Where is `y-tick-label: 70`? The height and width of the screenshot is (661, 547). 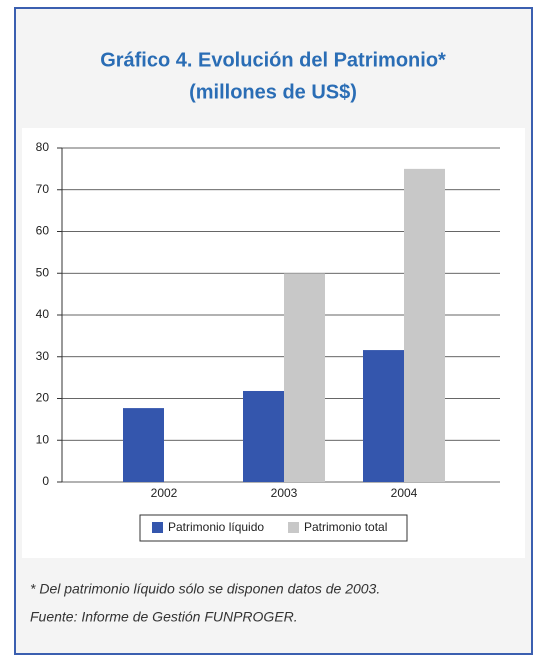
y-tick-label: 70 is located at coordinates (43, 189).